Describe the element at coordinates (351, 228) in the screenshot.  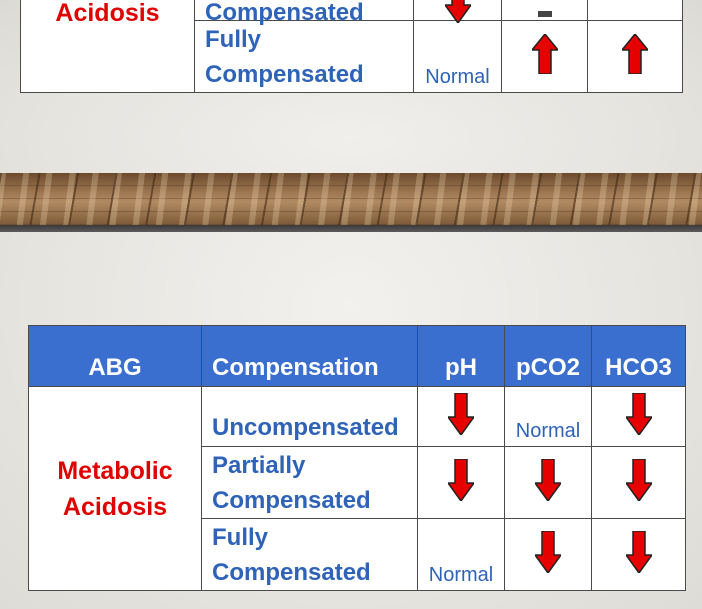
I see `divider-shadow` at that location.